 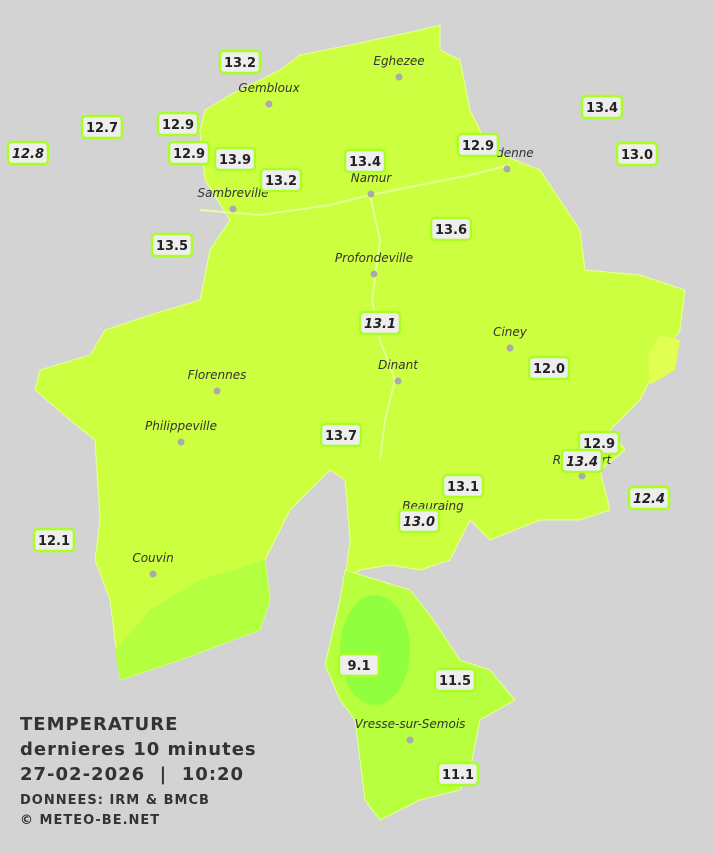 I want to click on station-value: 12.8, so click(x=28, y=154).